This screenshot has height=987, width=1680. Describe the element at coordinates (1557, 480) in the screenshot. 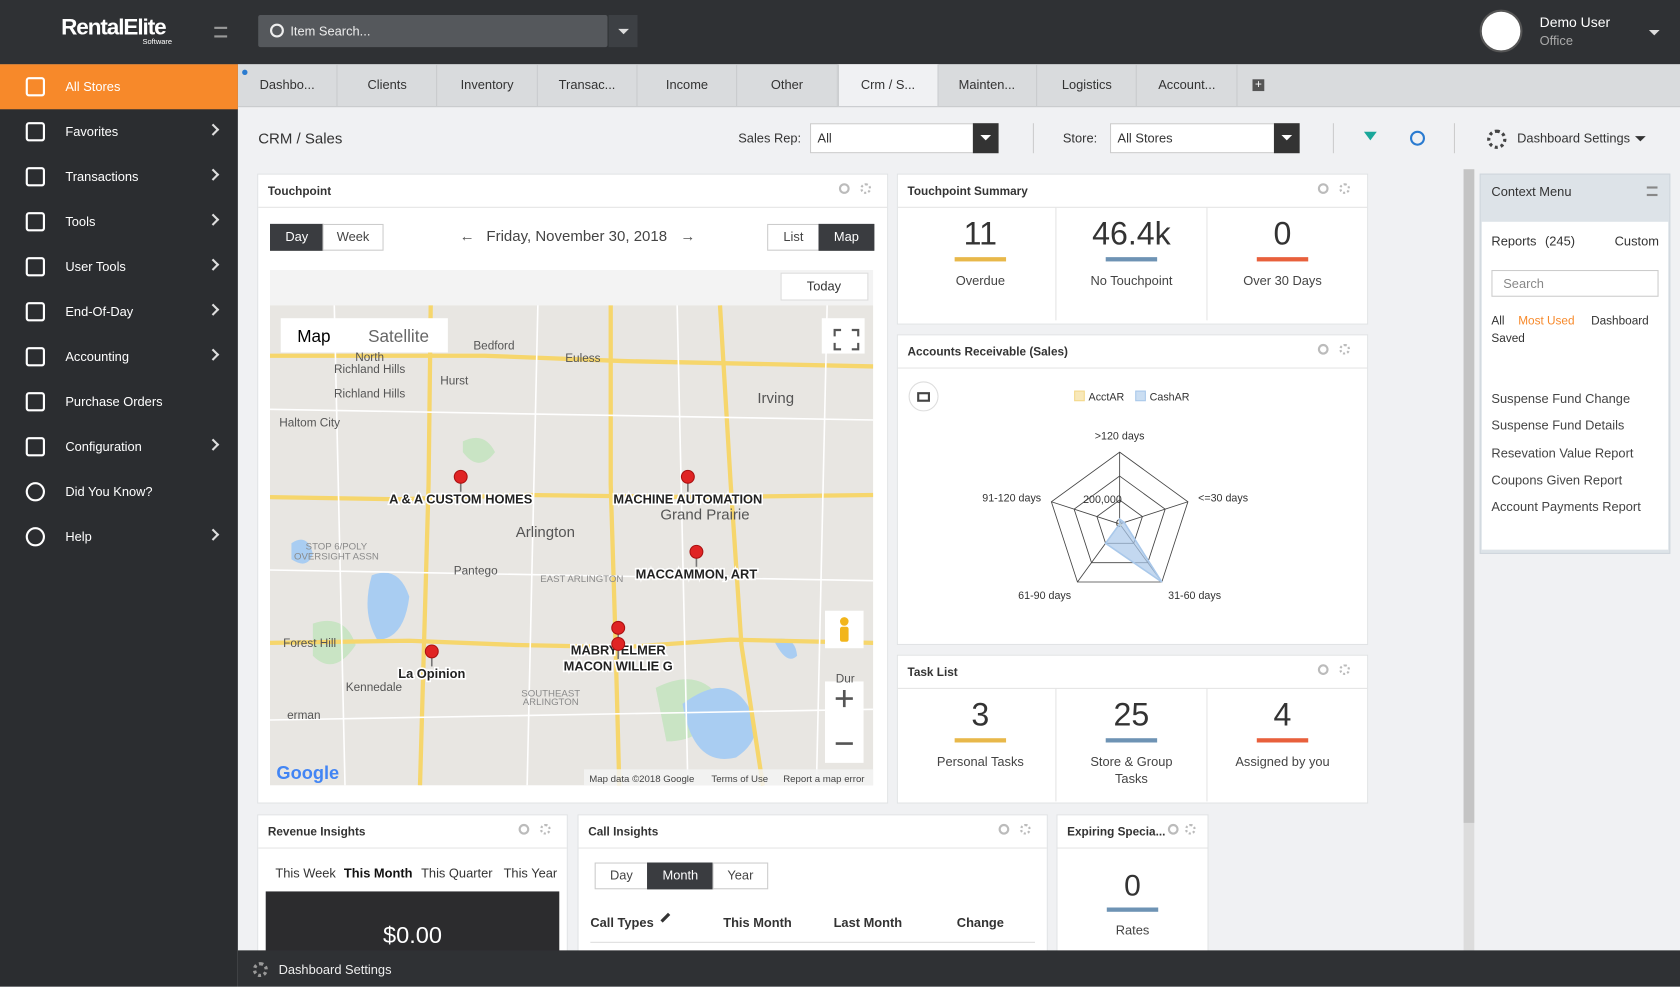

I see `report-link: Coupons Given Report` at that location.